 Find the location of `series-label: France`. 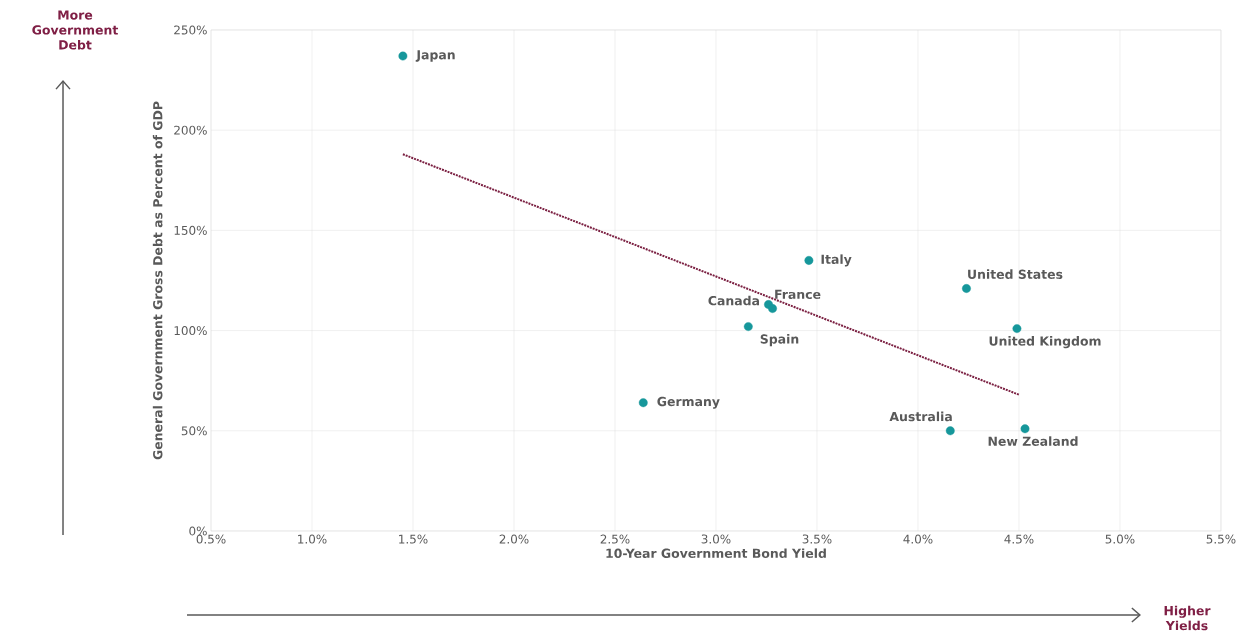

series-label: France is located at coordinates (798, 294).